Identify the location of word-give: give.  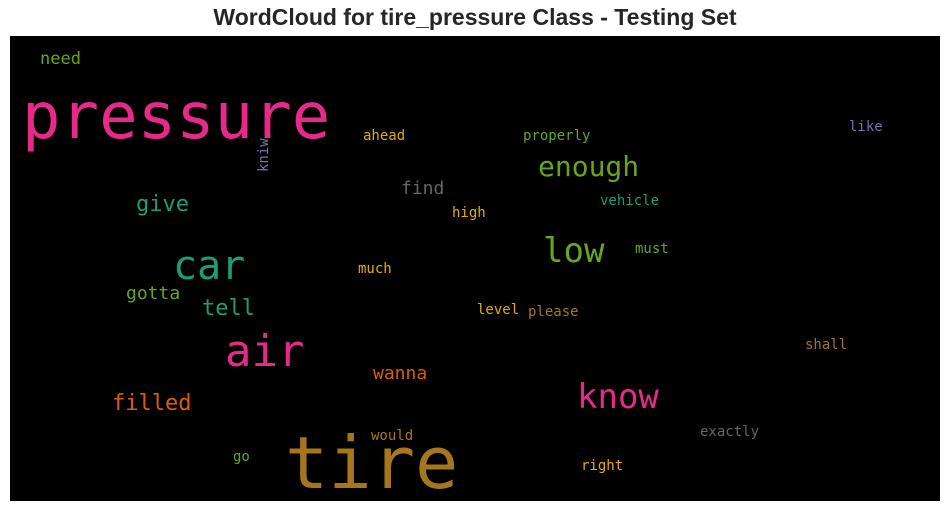
(162, 204).